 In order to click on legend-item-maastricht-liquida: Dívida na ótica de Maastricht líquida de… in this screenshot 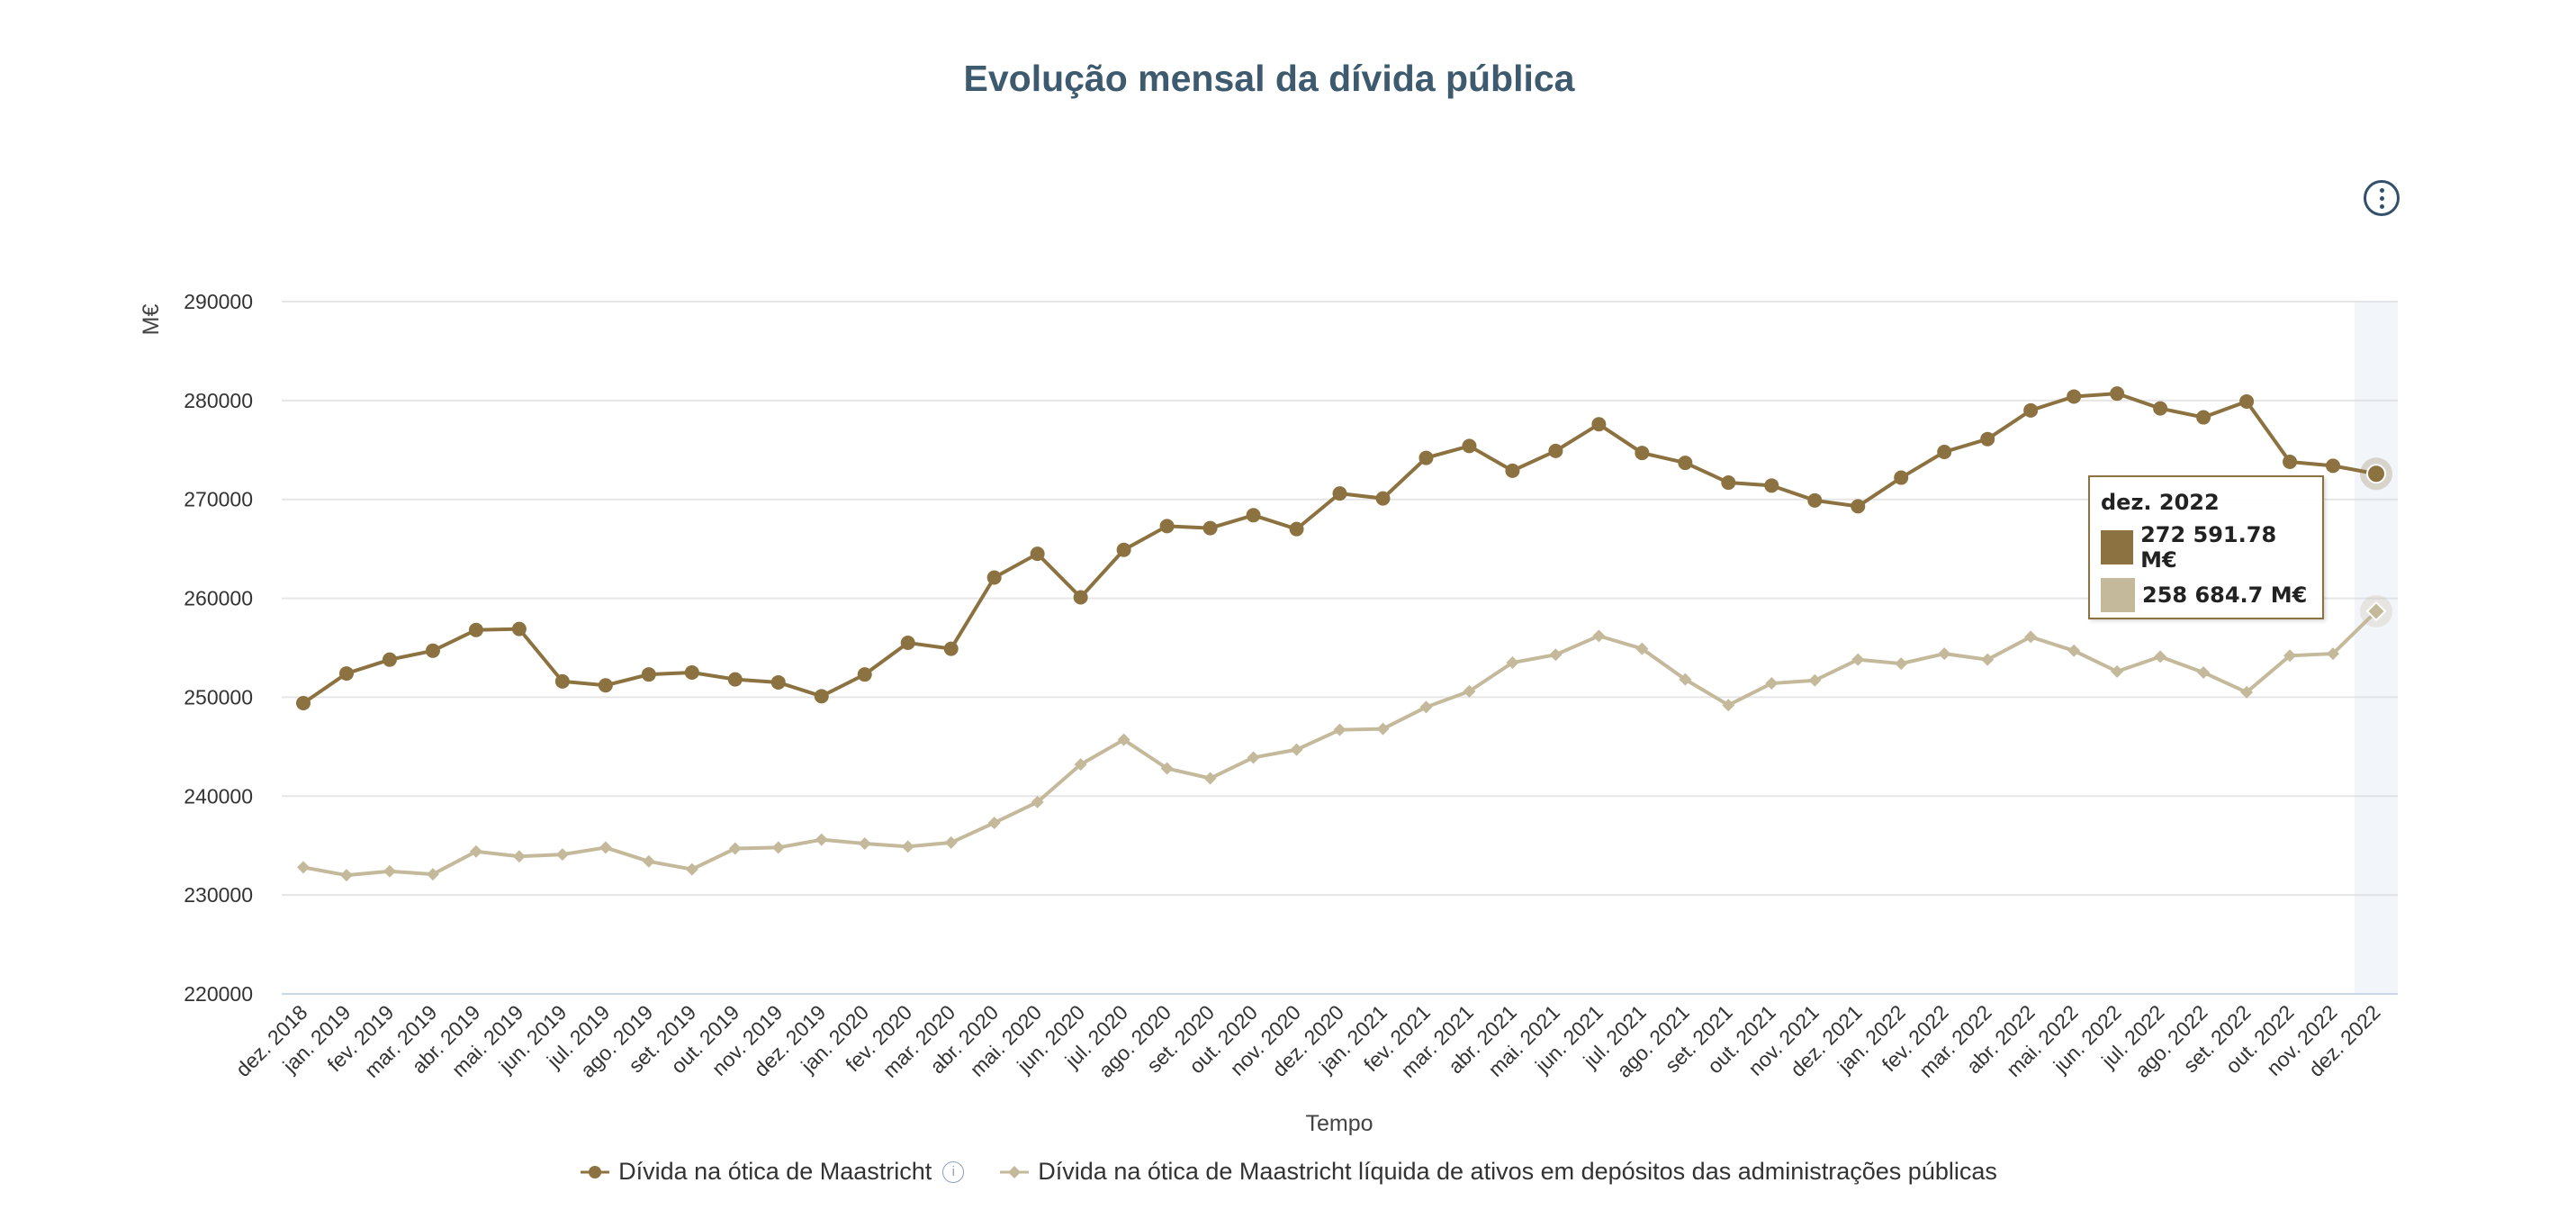, I will do `click(1497, 1172)`.